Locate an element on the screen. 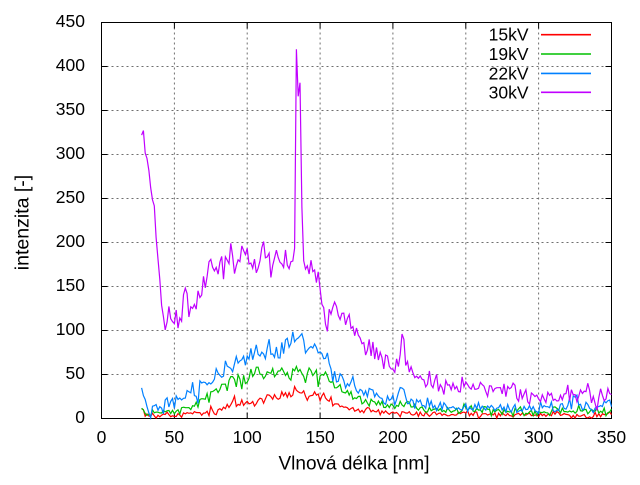 Image resolution: width=640 pixels, height=485 pixels. svg-text: Vlnová délka [nm] is located at coordinates (353, 464).